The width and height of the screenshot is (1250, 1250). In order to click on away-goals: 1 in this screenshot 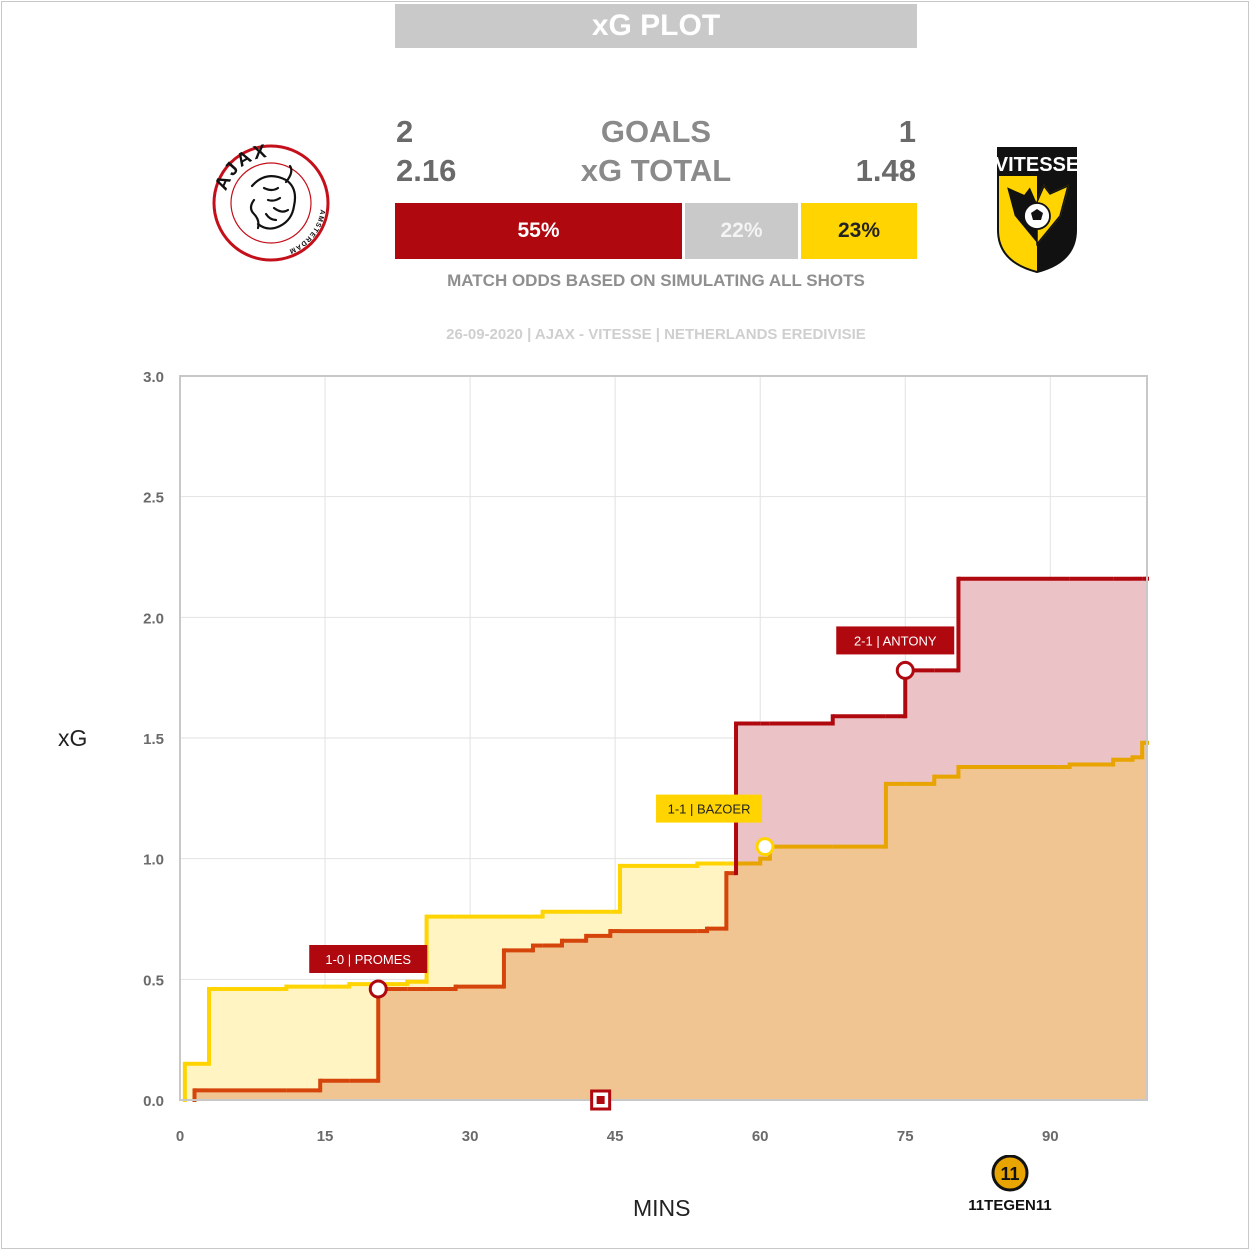, I will do `click(907, 131)`.